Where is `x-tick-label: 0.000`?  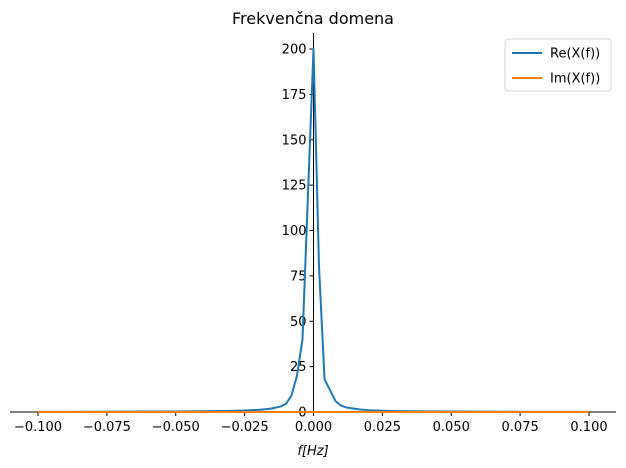 x-tick-label: 0.000 is located at coordinates (313, 427).